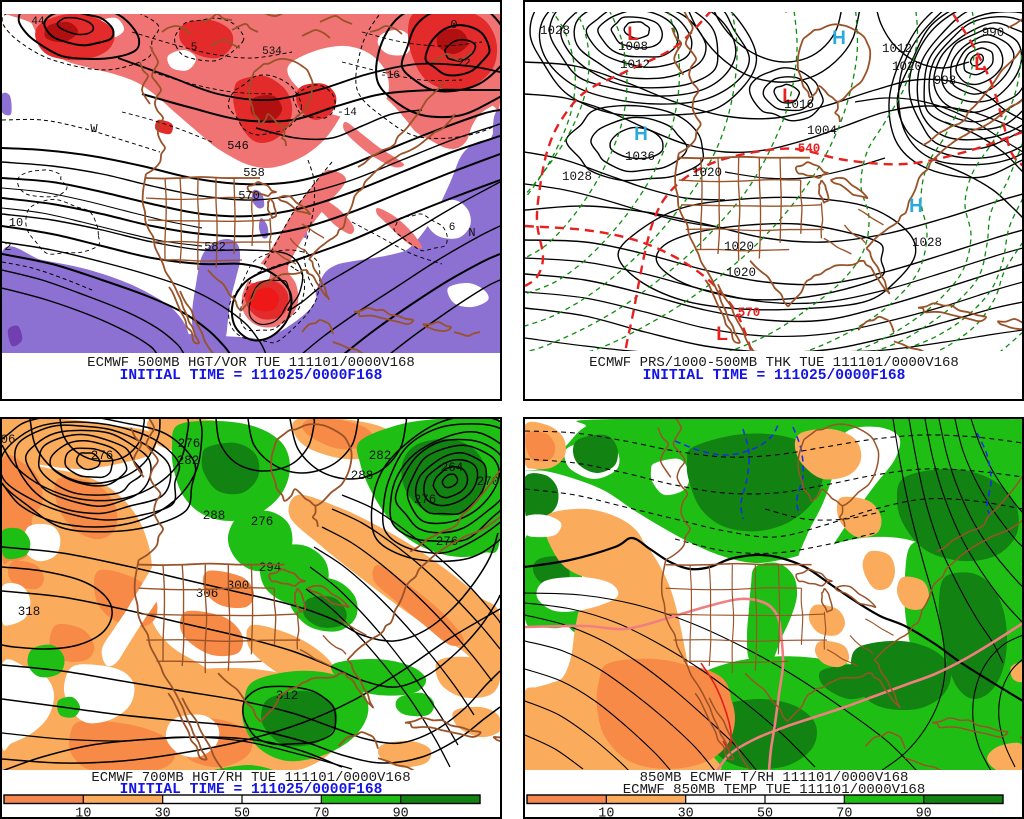  I want to click on svg-text: 1004, so click(822, 131).